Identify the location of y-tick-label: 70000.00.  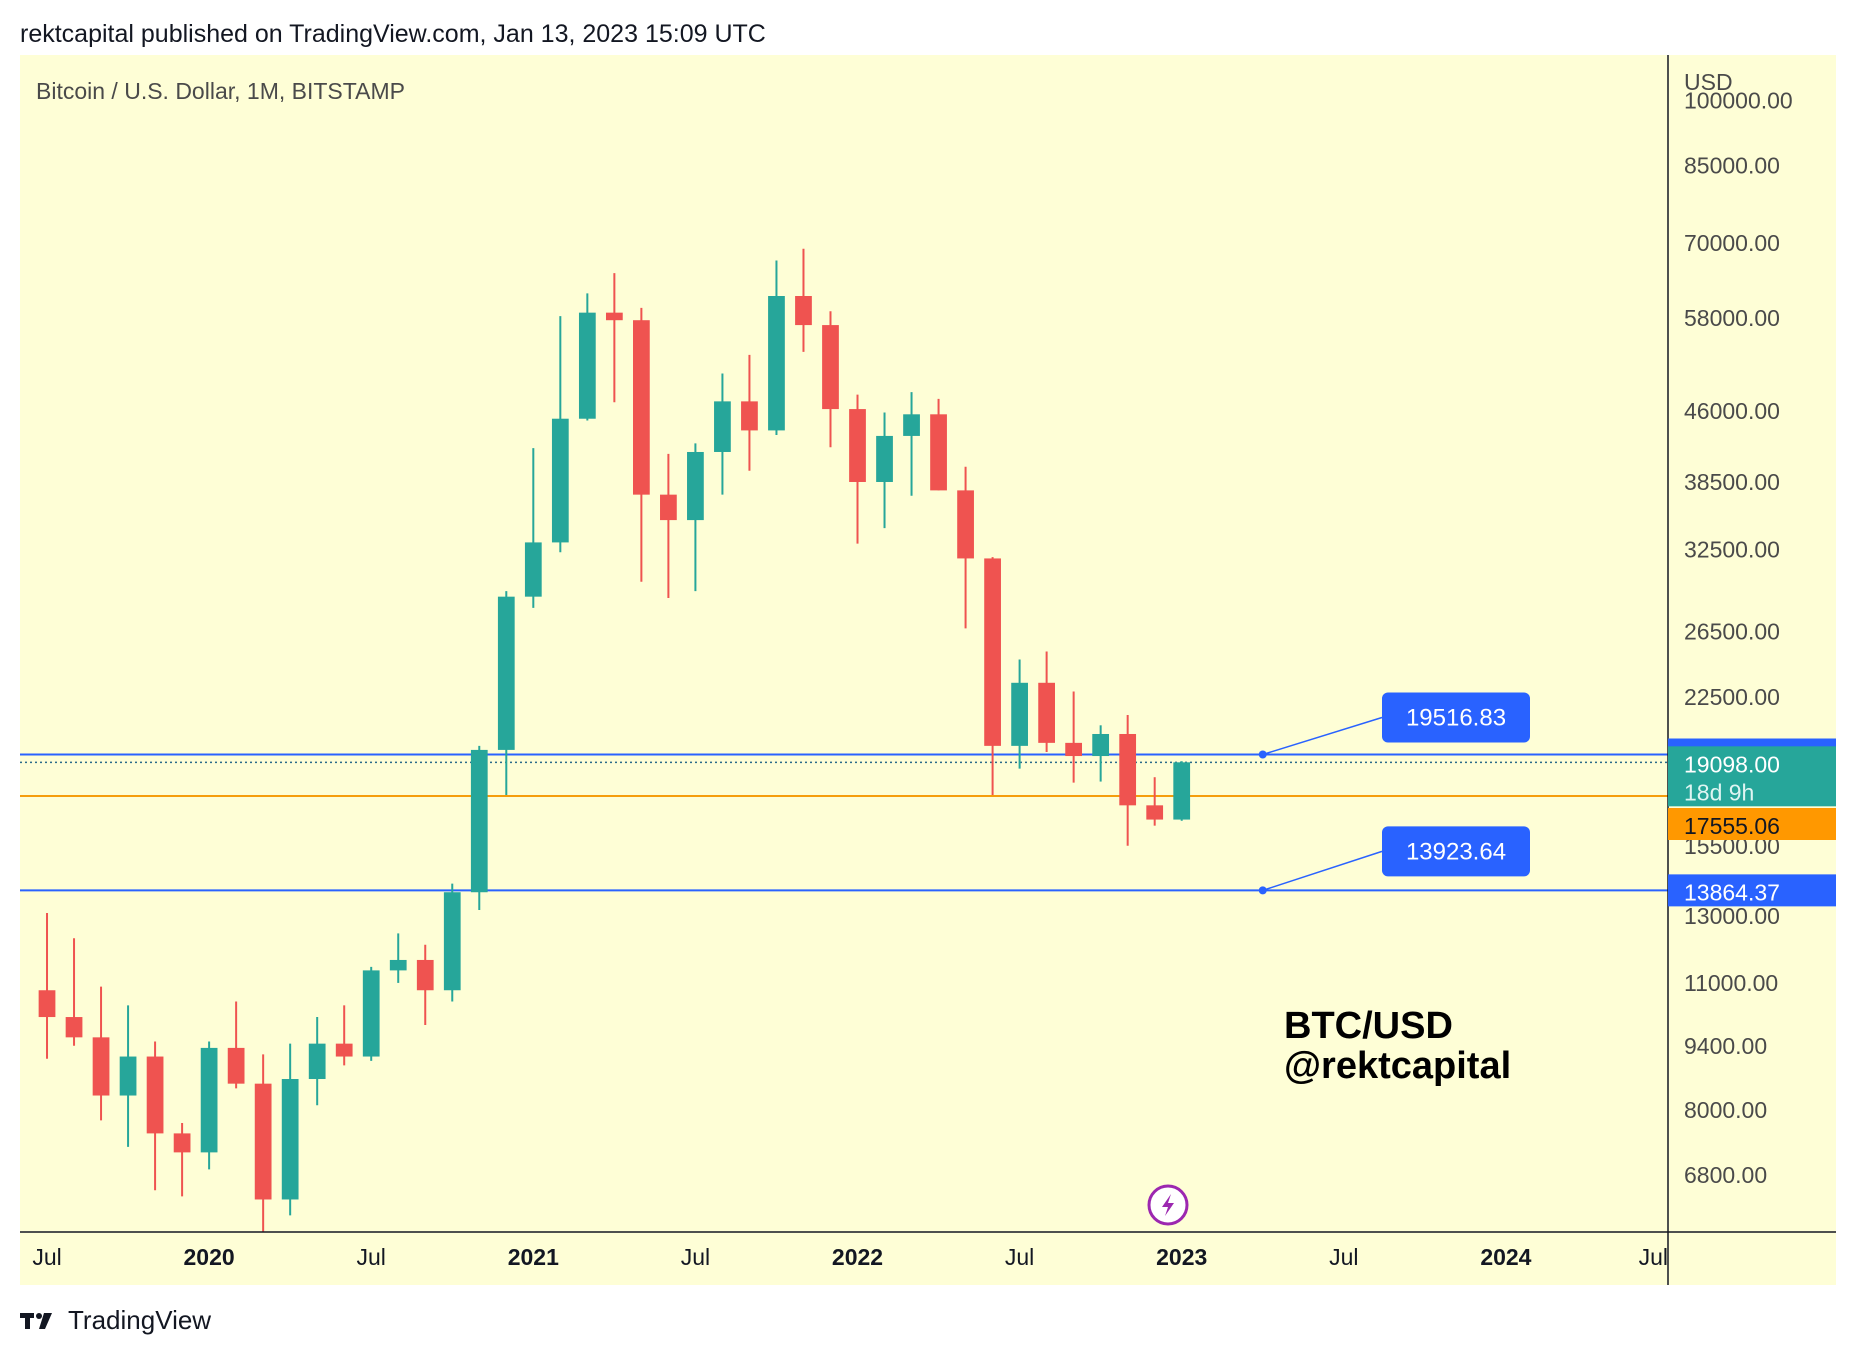
(1732, 243).